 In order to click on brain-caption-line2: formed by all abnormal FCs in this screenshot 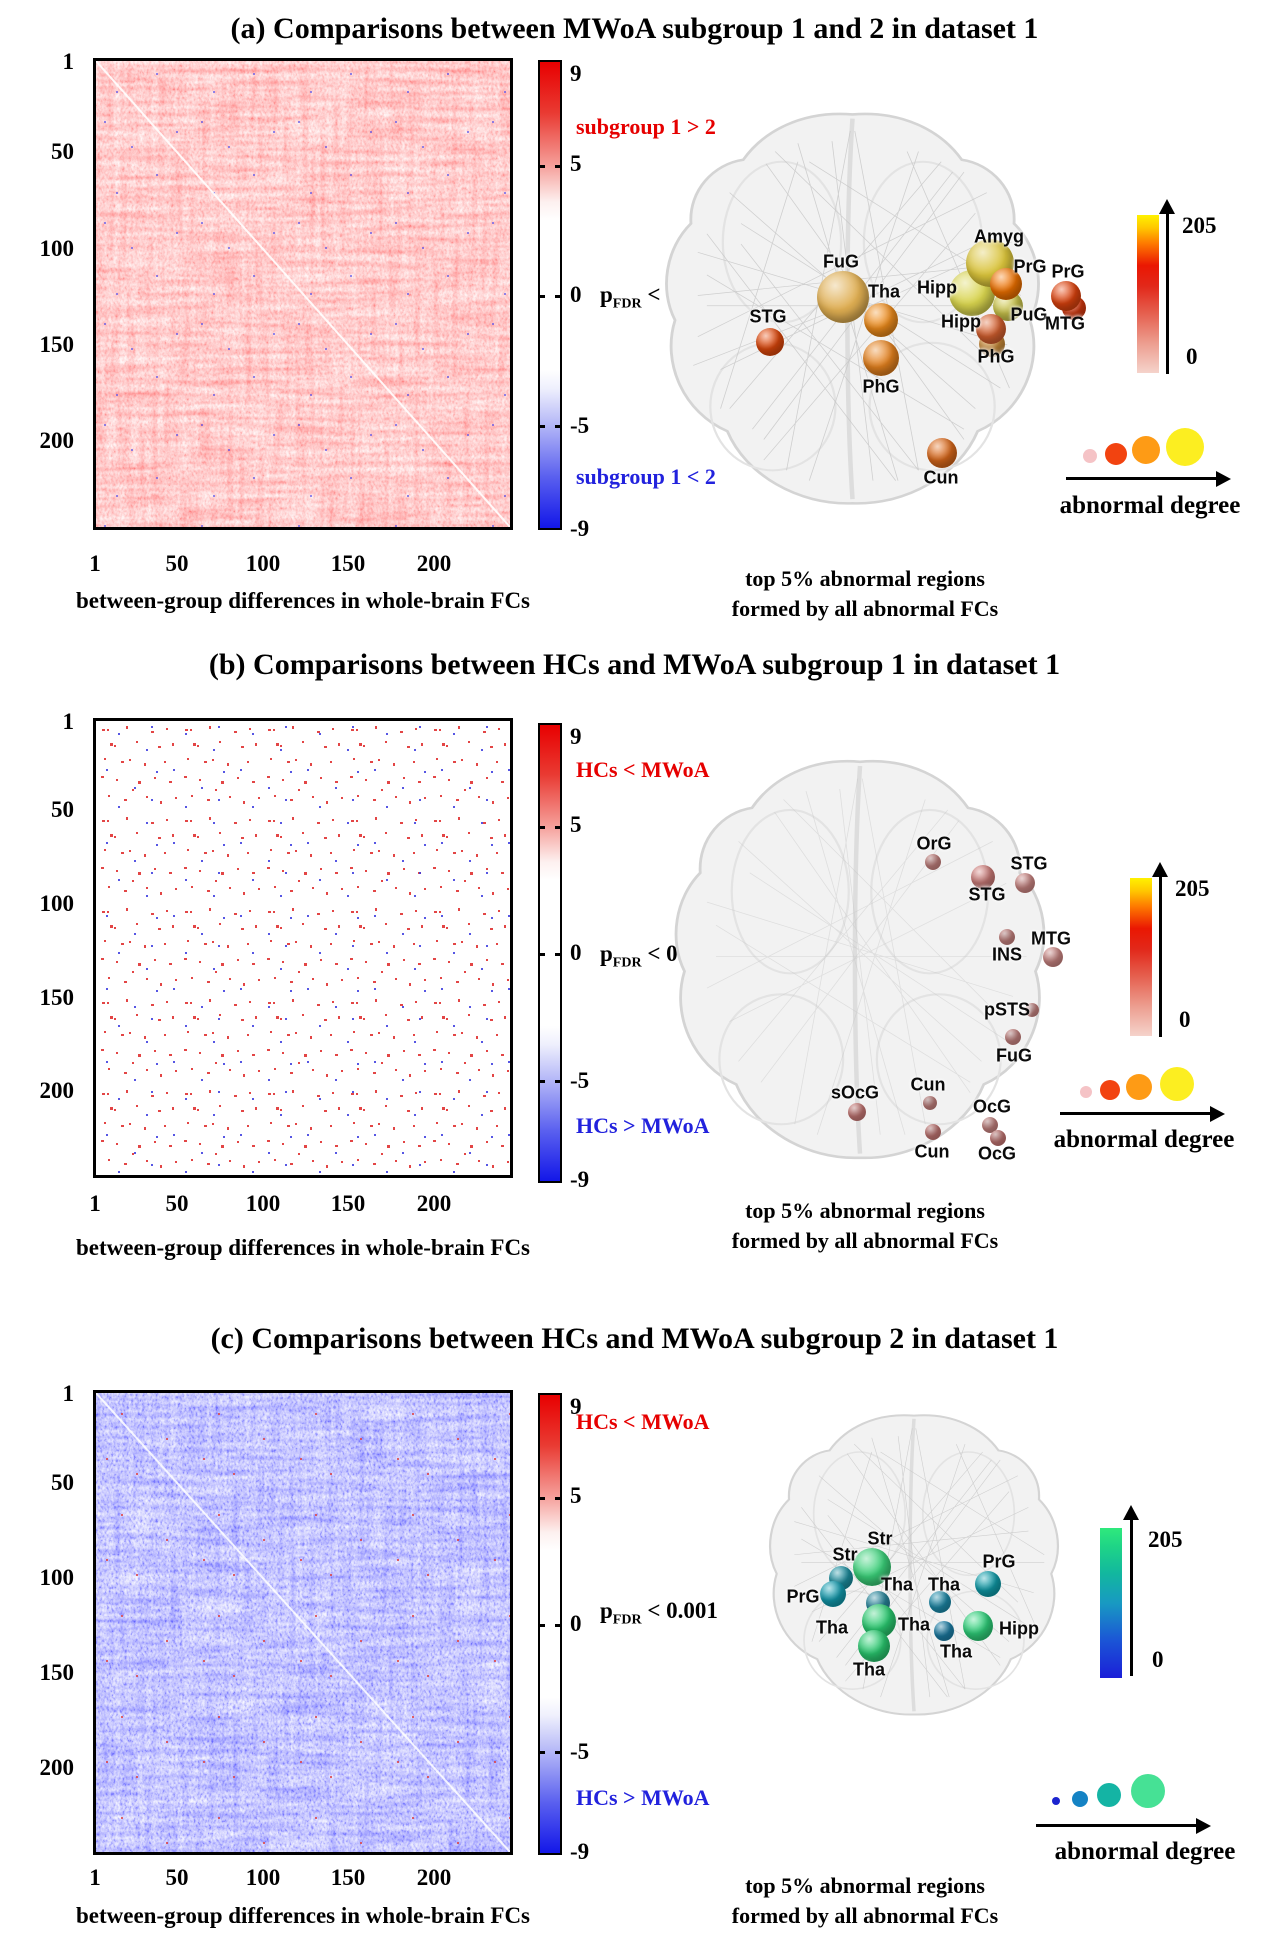, I will do `click(865, 1915)`.